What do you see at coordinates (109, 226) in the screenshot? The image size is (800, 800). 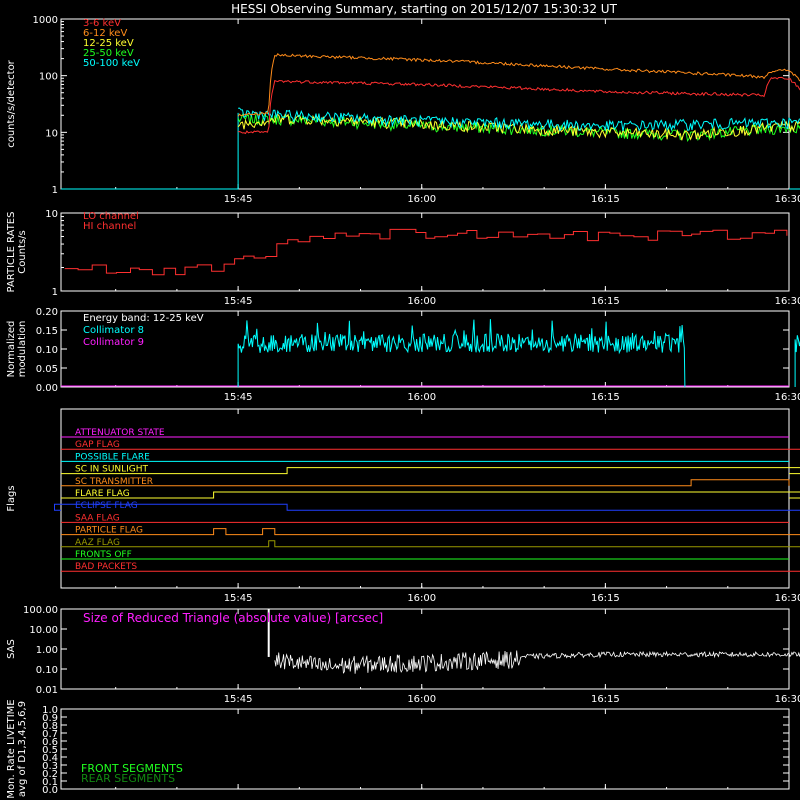 I see `legend-entry: HI channel` at bounding box center [109, 226].